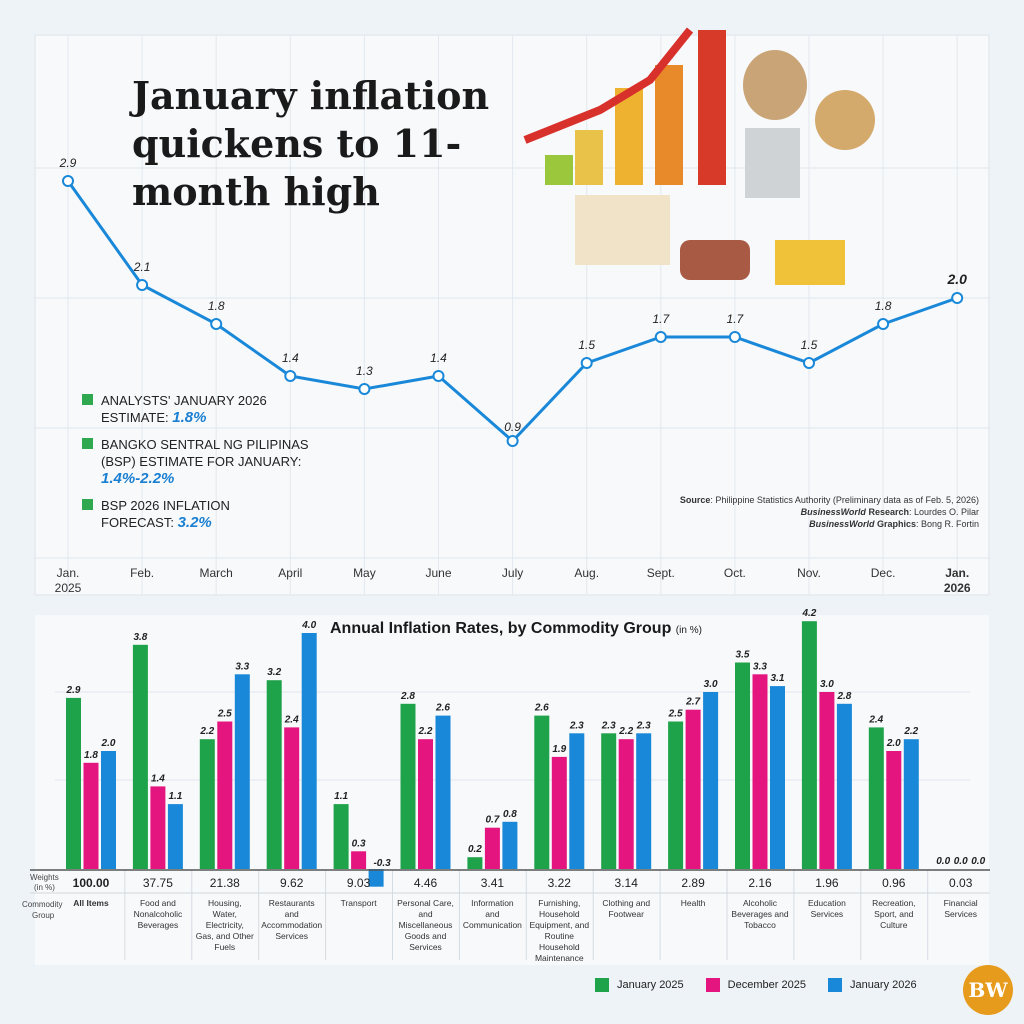 Image resolution: width=1024 pixels, height=1024 pixels. What do you see at coordinates (735, 573) in the screenshot?
I see `x-tick-label: Oct.` at bounding box center [735, 573].